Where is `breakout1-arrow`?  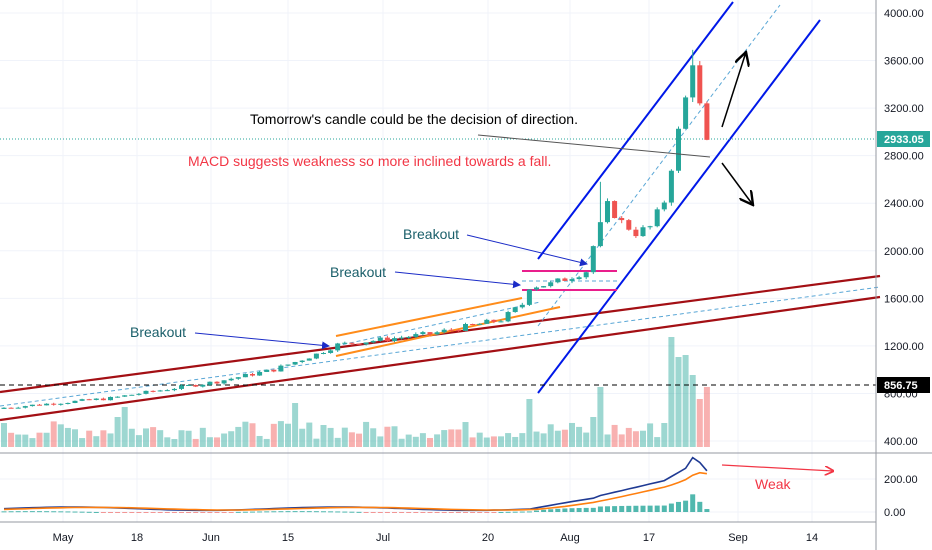
breakout1-arrow is located at coordinates (262, 341).